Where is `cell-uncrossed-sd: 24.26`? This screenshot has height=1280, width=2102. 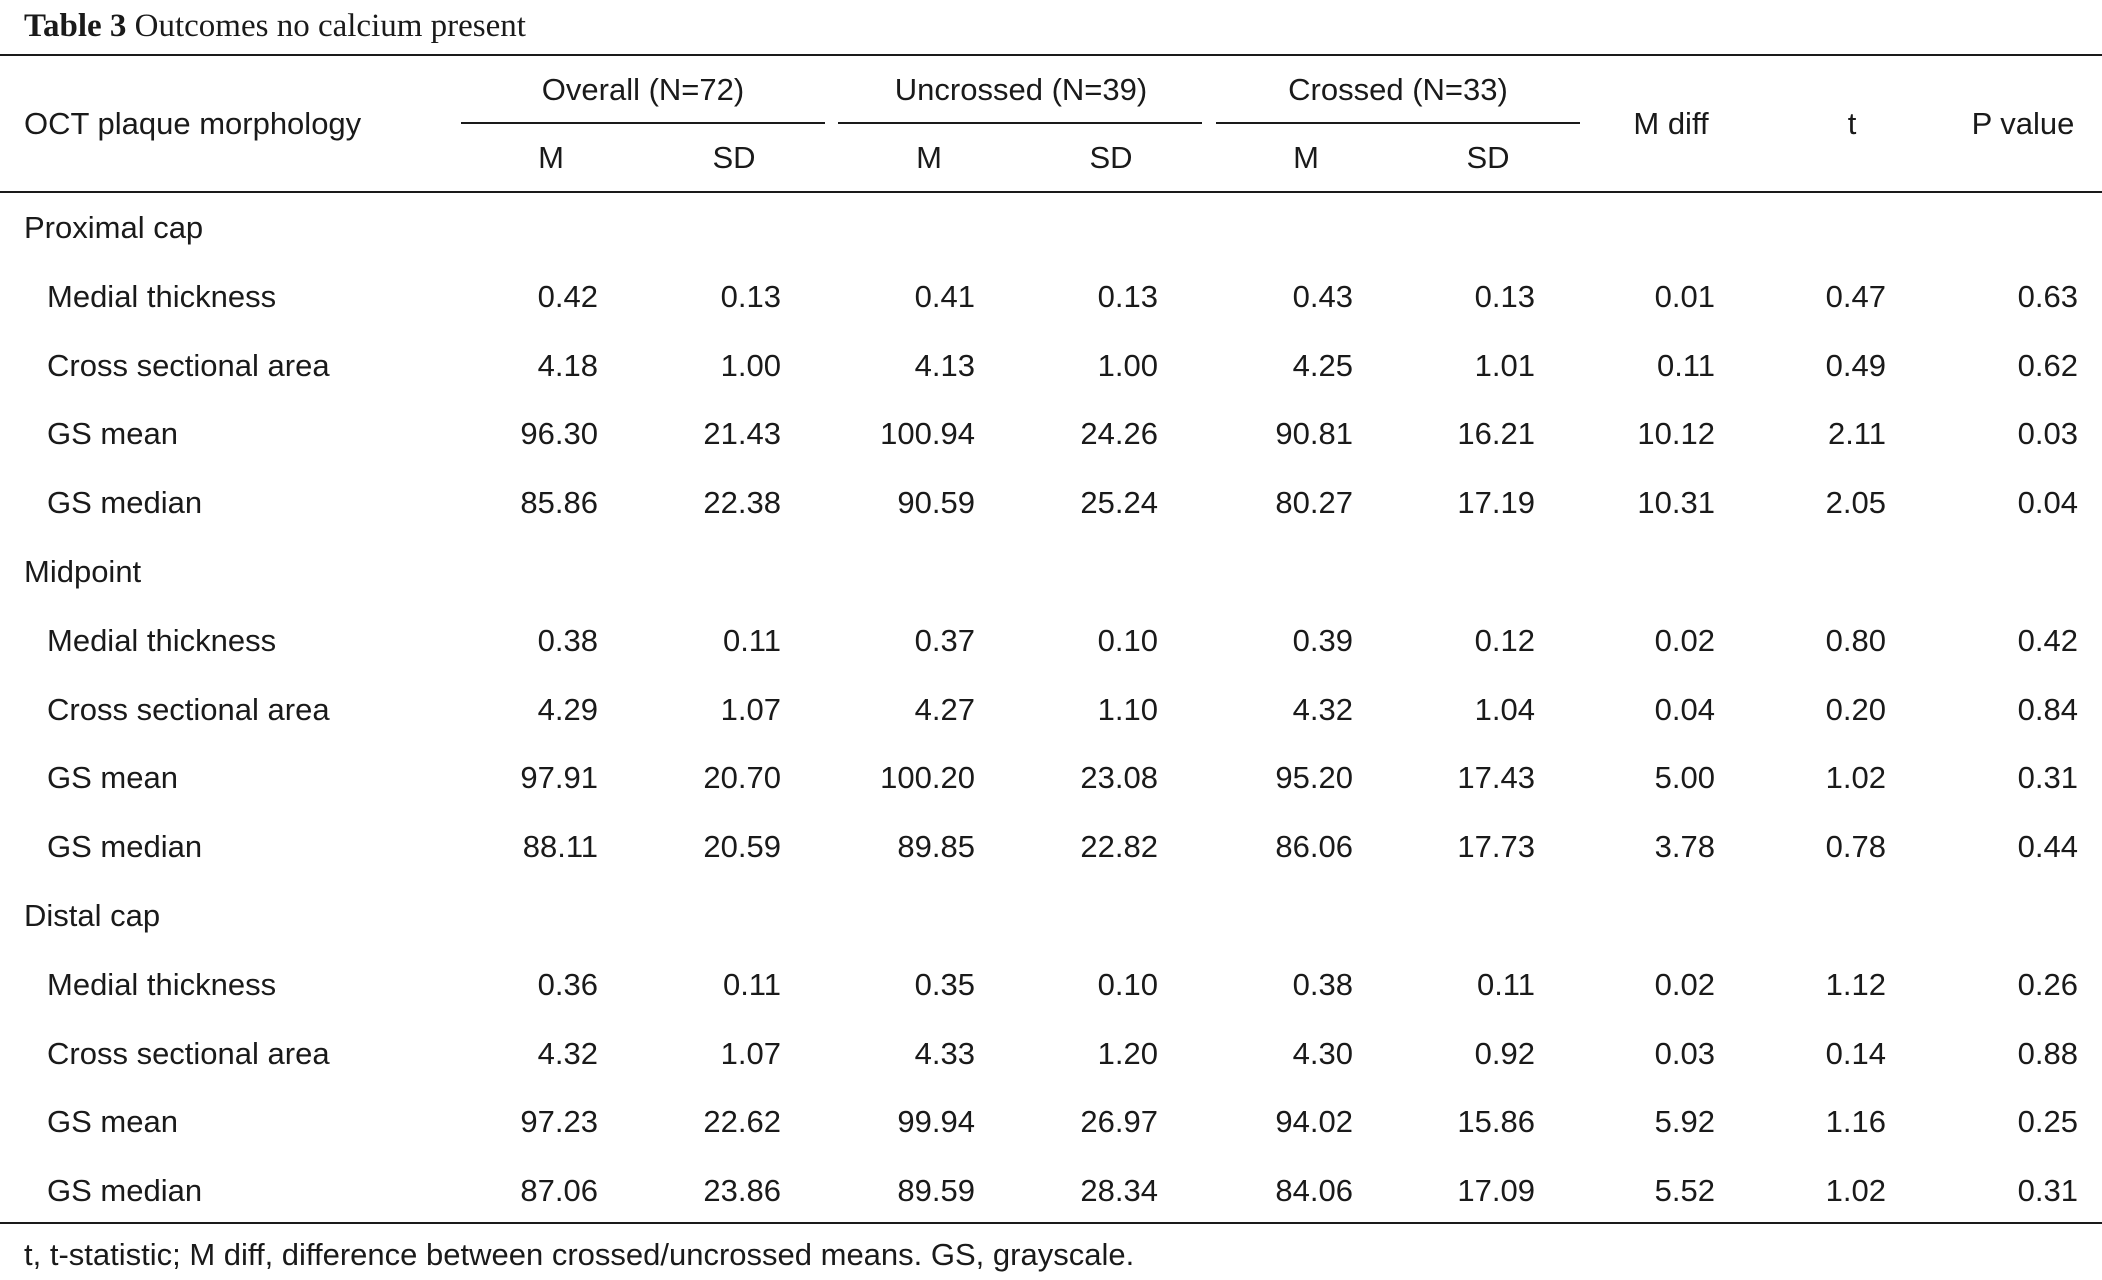 cell-uncrossed-sd: 24.26 is located at coordinates (1119, 434).